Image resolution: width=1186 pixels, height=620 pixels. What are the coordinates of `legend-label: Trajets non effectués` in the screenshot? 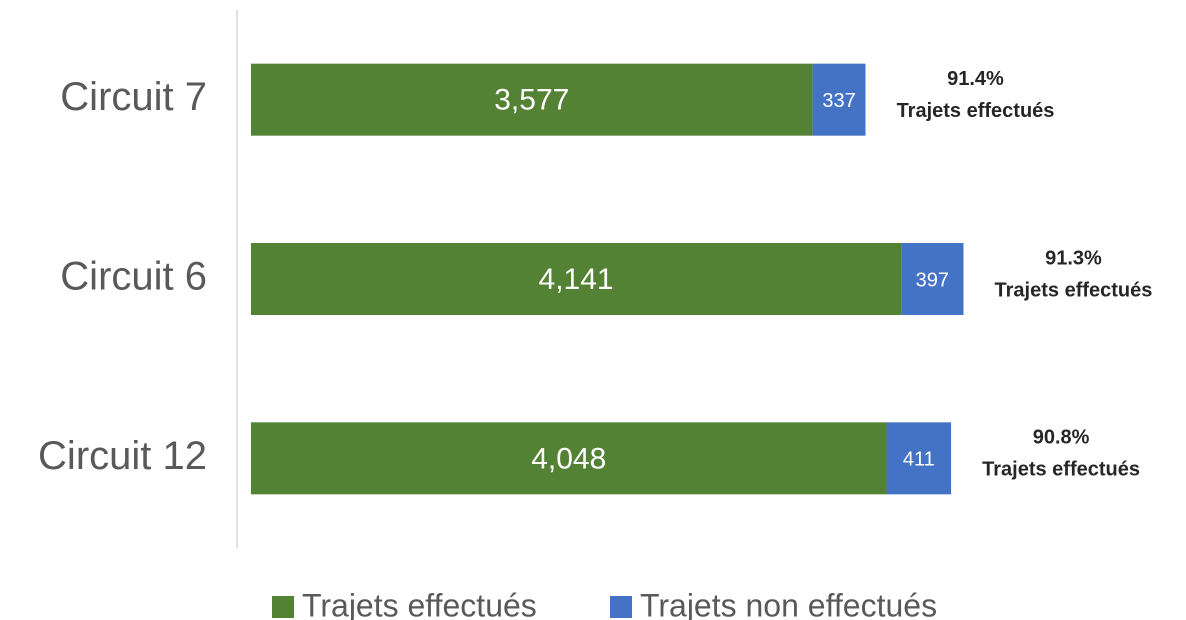 It's located at (788, 603).